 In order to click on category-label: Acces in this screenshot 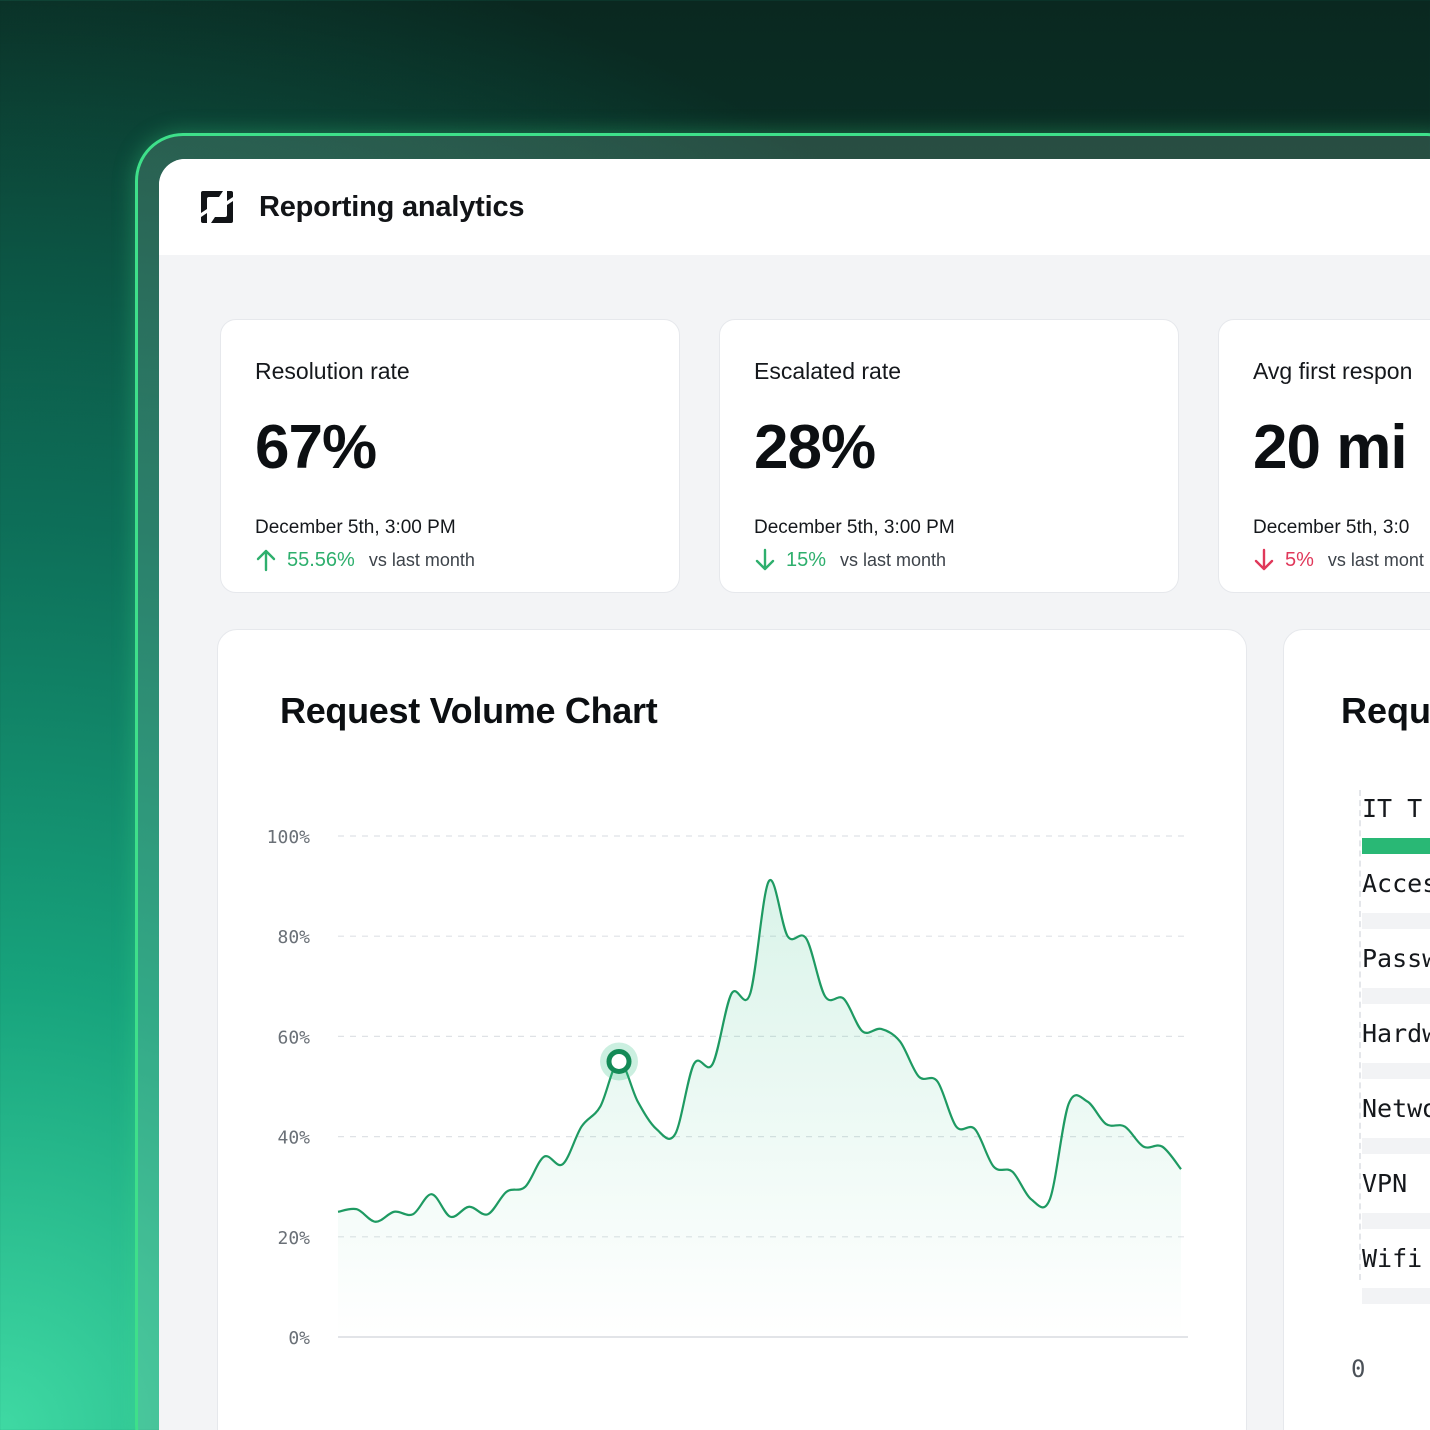, I will do `click(1396, 883)`.